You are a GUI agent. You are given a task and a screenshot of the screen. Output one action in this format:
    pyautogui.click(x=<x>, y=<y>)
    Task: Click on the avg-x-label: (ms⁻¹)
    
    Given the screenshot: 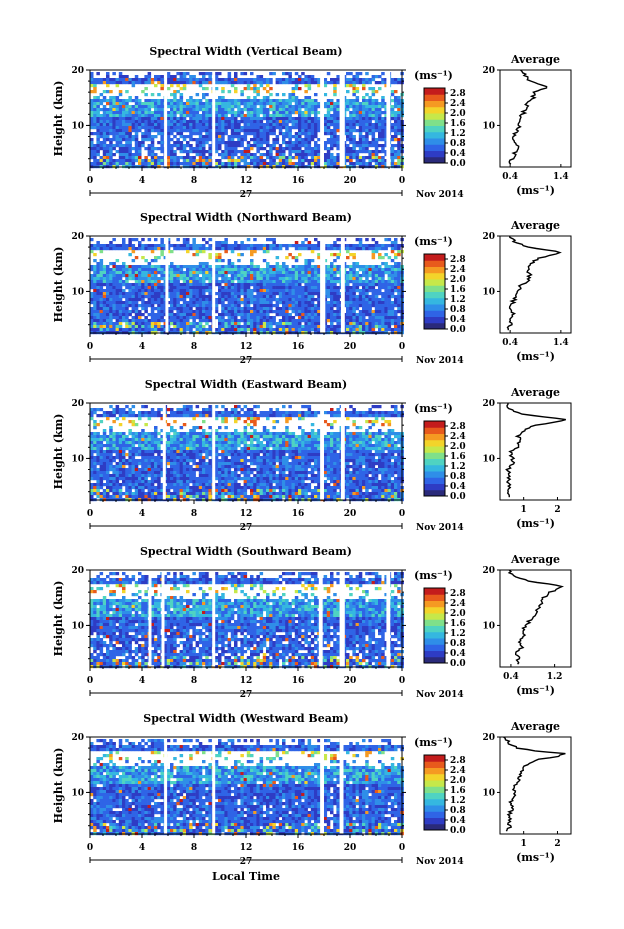 What is the action you would take?
    pyautogui.click(x=535, y=356)
    